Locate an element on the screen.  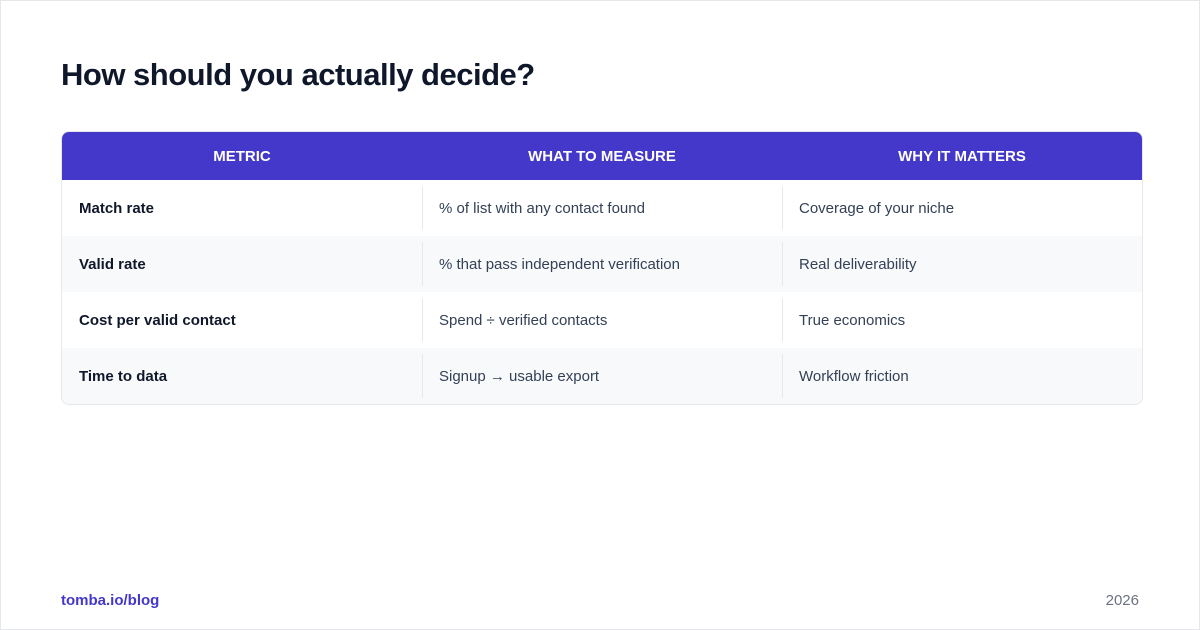
table-cell: Signup → usable export is located at coordinates (602, 376).